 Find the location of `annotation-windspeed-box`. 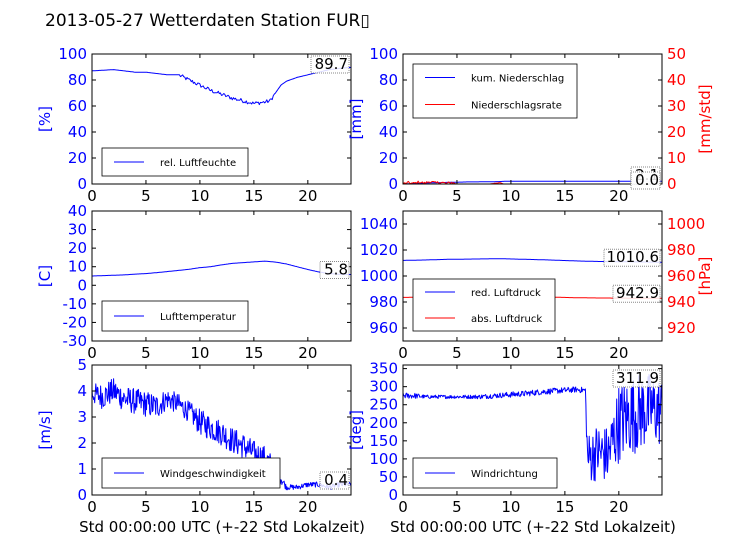

annotation-windspeed-box is located at coordinates (334, 480).